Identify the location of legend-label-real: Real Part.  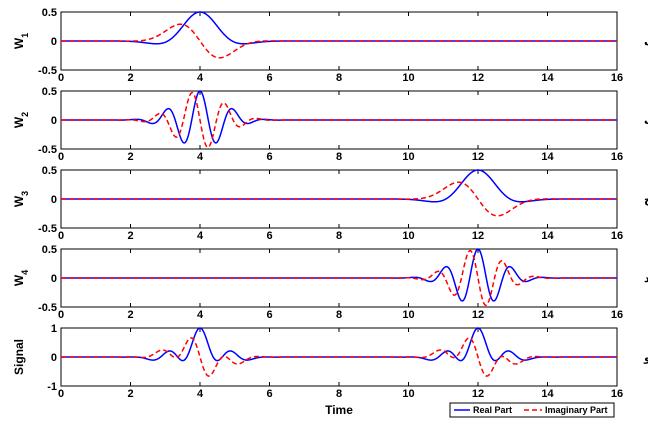
(492, 410).